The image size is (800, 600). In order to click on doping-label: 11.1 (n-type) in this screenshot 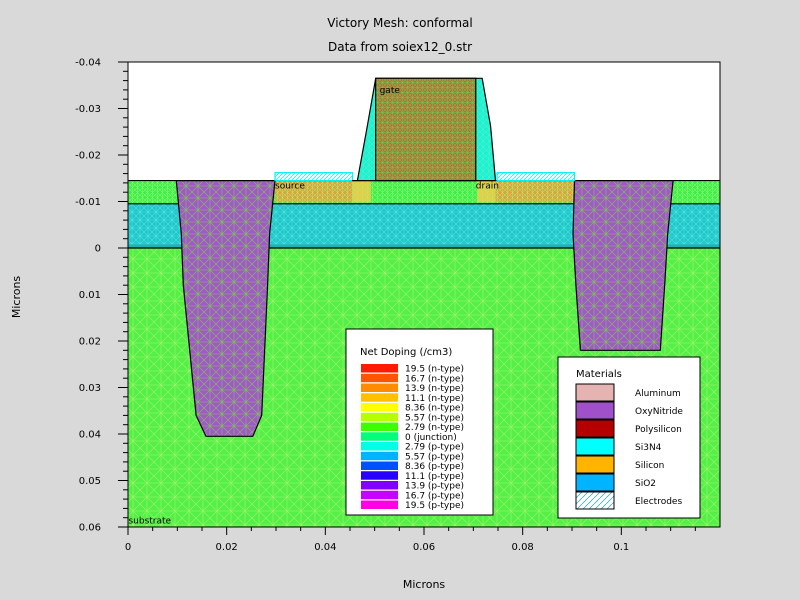, I will do `click(434, 399)`.